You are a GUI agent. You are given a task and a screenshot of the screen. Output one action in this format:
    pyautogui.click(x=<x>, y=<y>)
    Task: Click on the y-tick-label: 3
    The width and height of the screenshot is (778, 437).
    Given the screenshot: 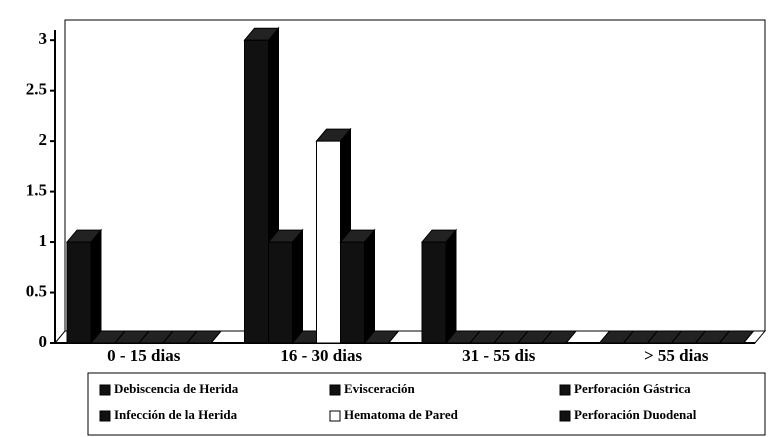 What is the action you would take?
    pyautogui.click(x=43, y=38)
    